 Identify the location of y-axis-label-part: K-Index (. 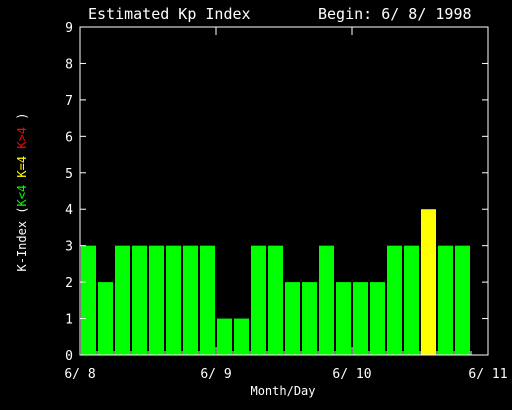
(22, 238).